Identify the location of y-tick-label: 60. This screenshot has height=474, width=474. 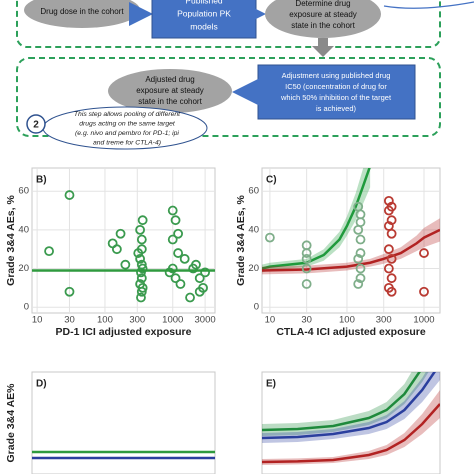
(23, 191).